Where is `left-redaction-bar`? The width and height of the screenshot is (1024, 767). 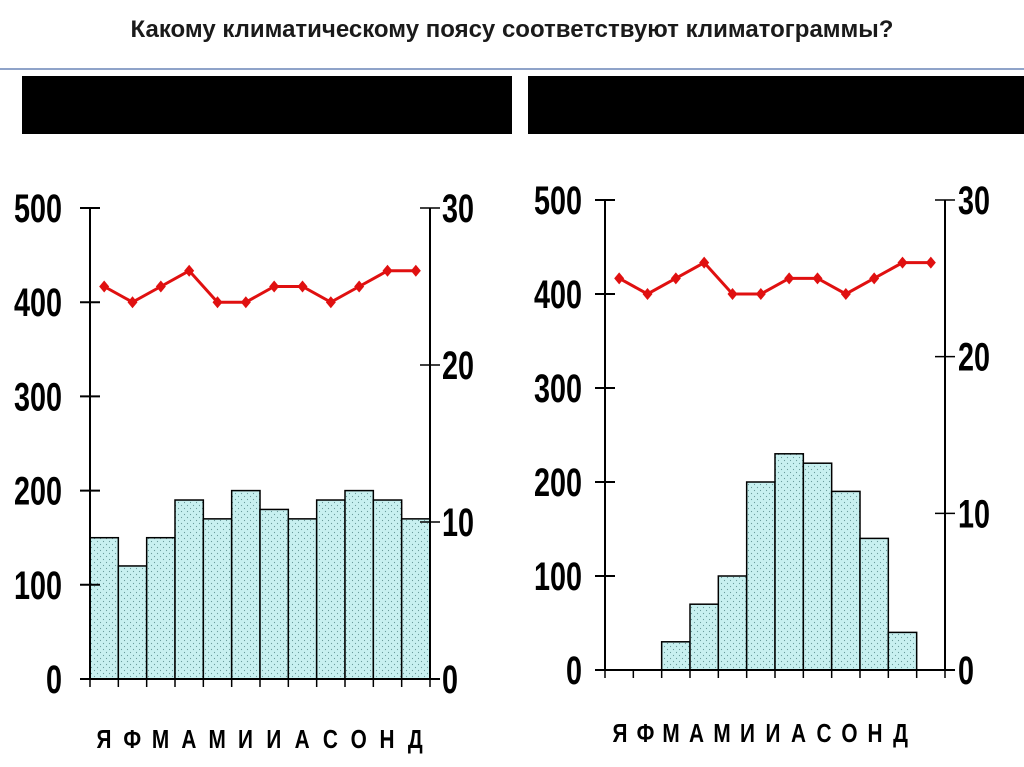 left-redaction-bar is located at coordinates (267, 105).